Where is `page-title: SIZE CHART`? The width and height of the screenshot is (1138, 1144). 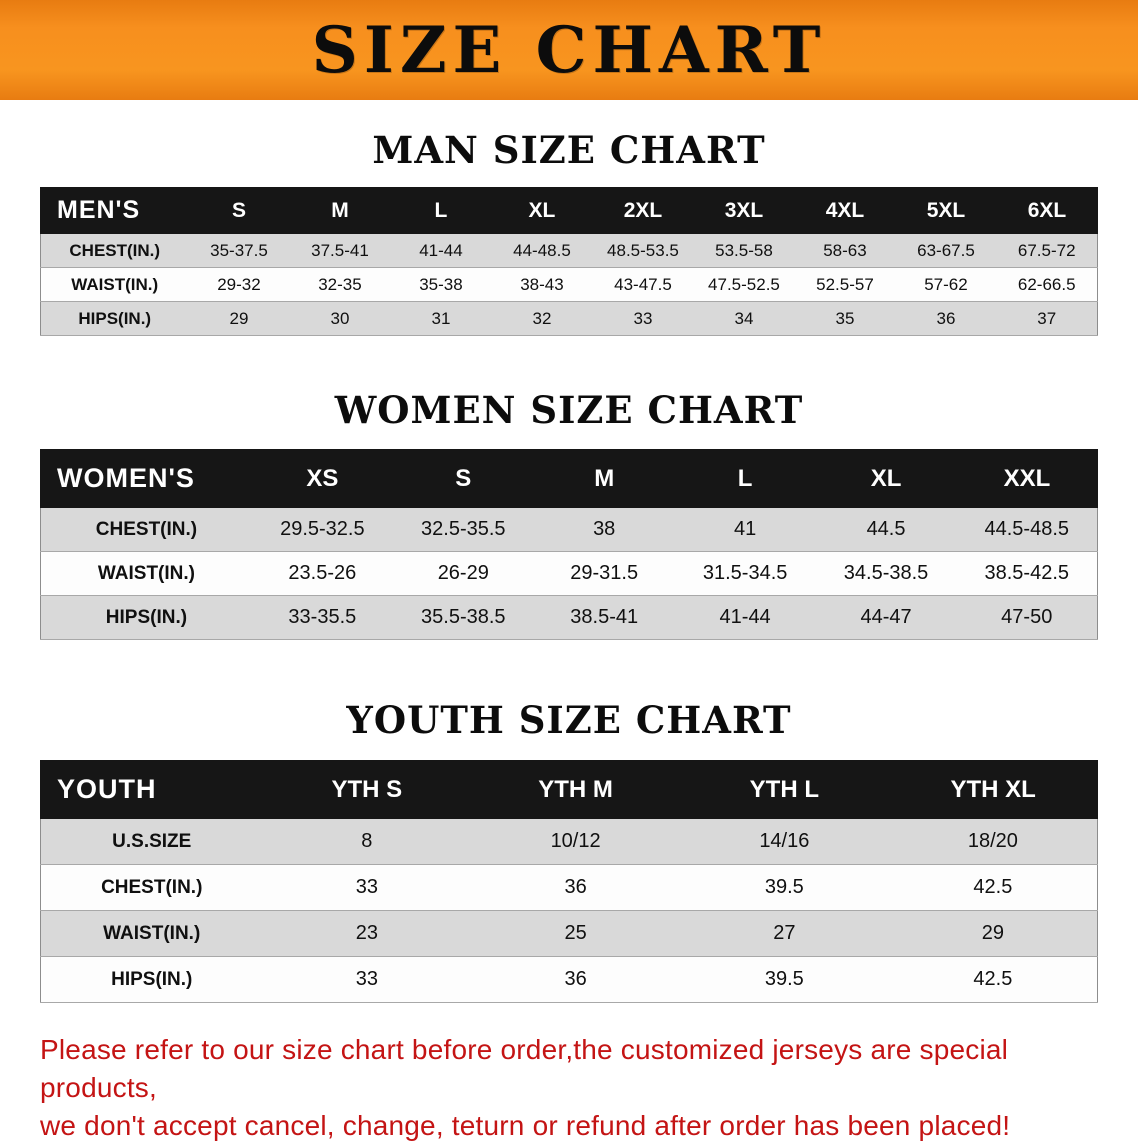 page-title: SIZE CHART is located at coordinates (569, 50).